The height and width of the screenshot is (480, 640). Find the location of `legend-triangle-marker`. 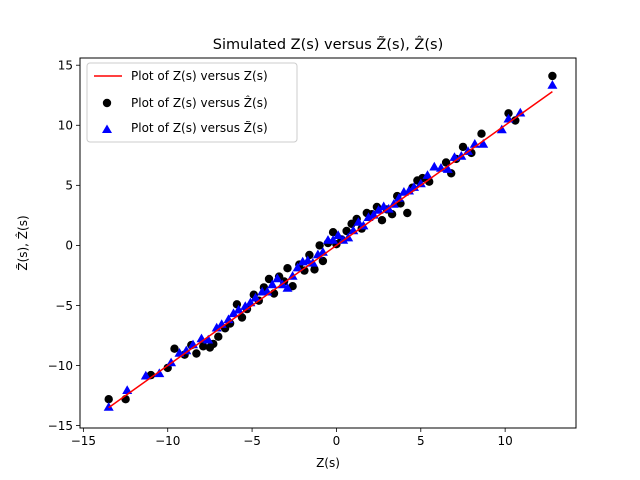

legend-triangle-marker is located at coordinates (107, 128).